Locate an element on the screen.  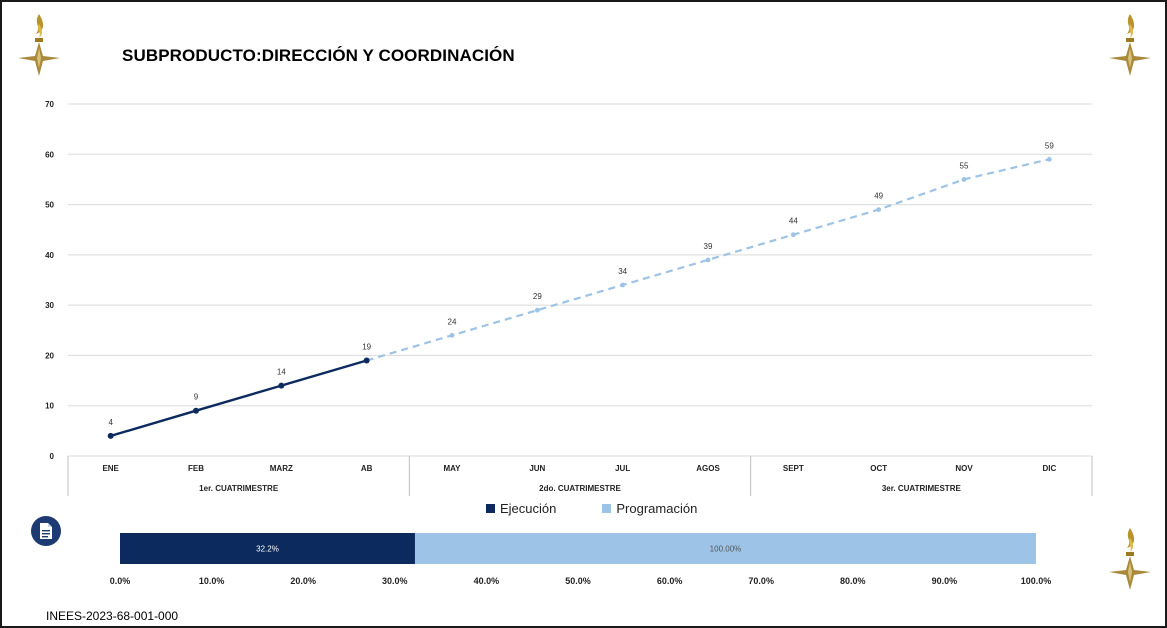
data-label: 14 is located at coordinates (281, 372).